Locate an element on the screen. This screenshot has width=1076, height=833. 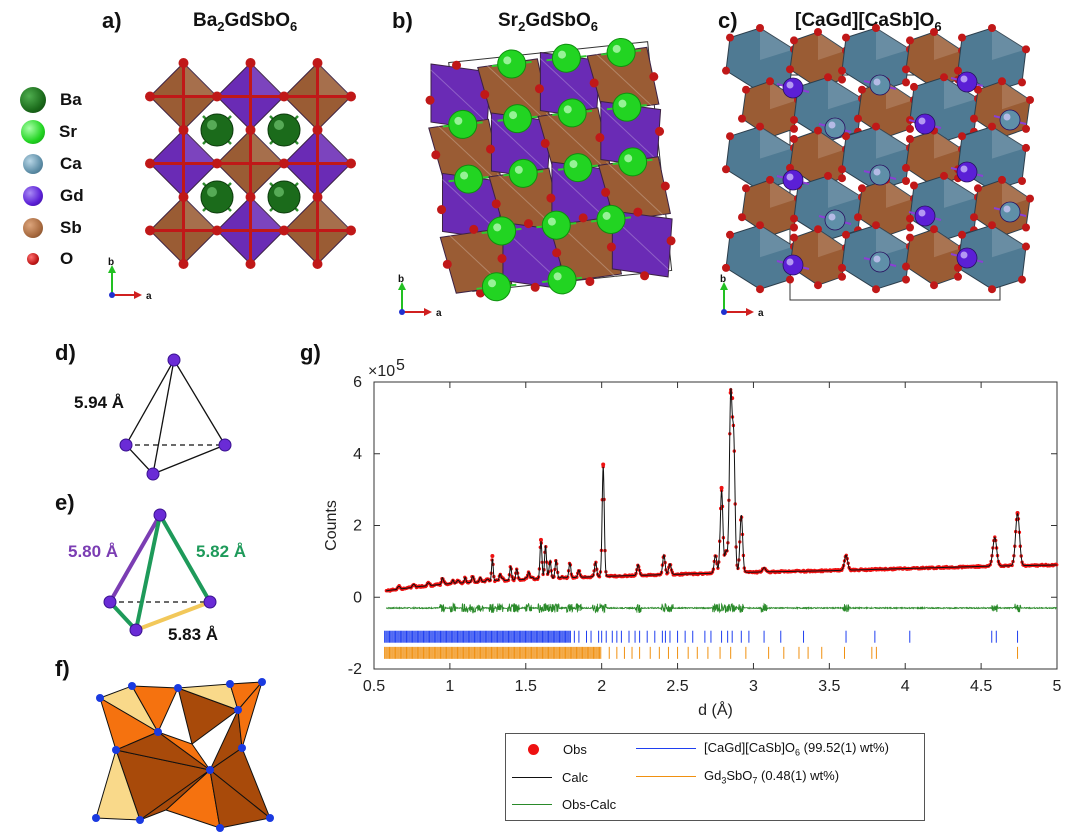
o-atom-icon is located at coordinates (33, 259).